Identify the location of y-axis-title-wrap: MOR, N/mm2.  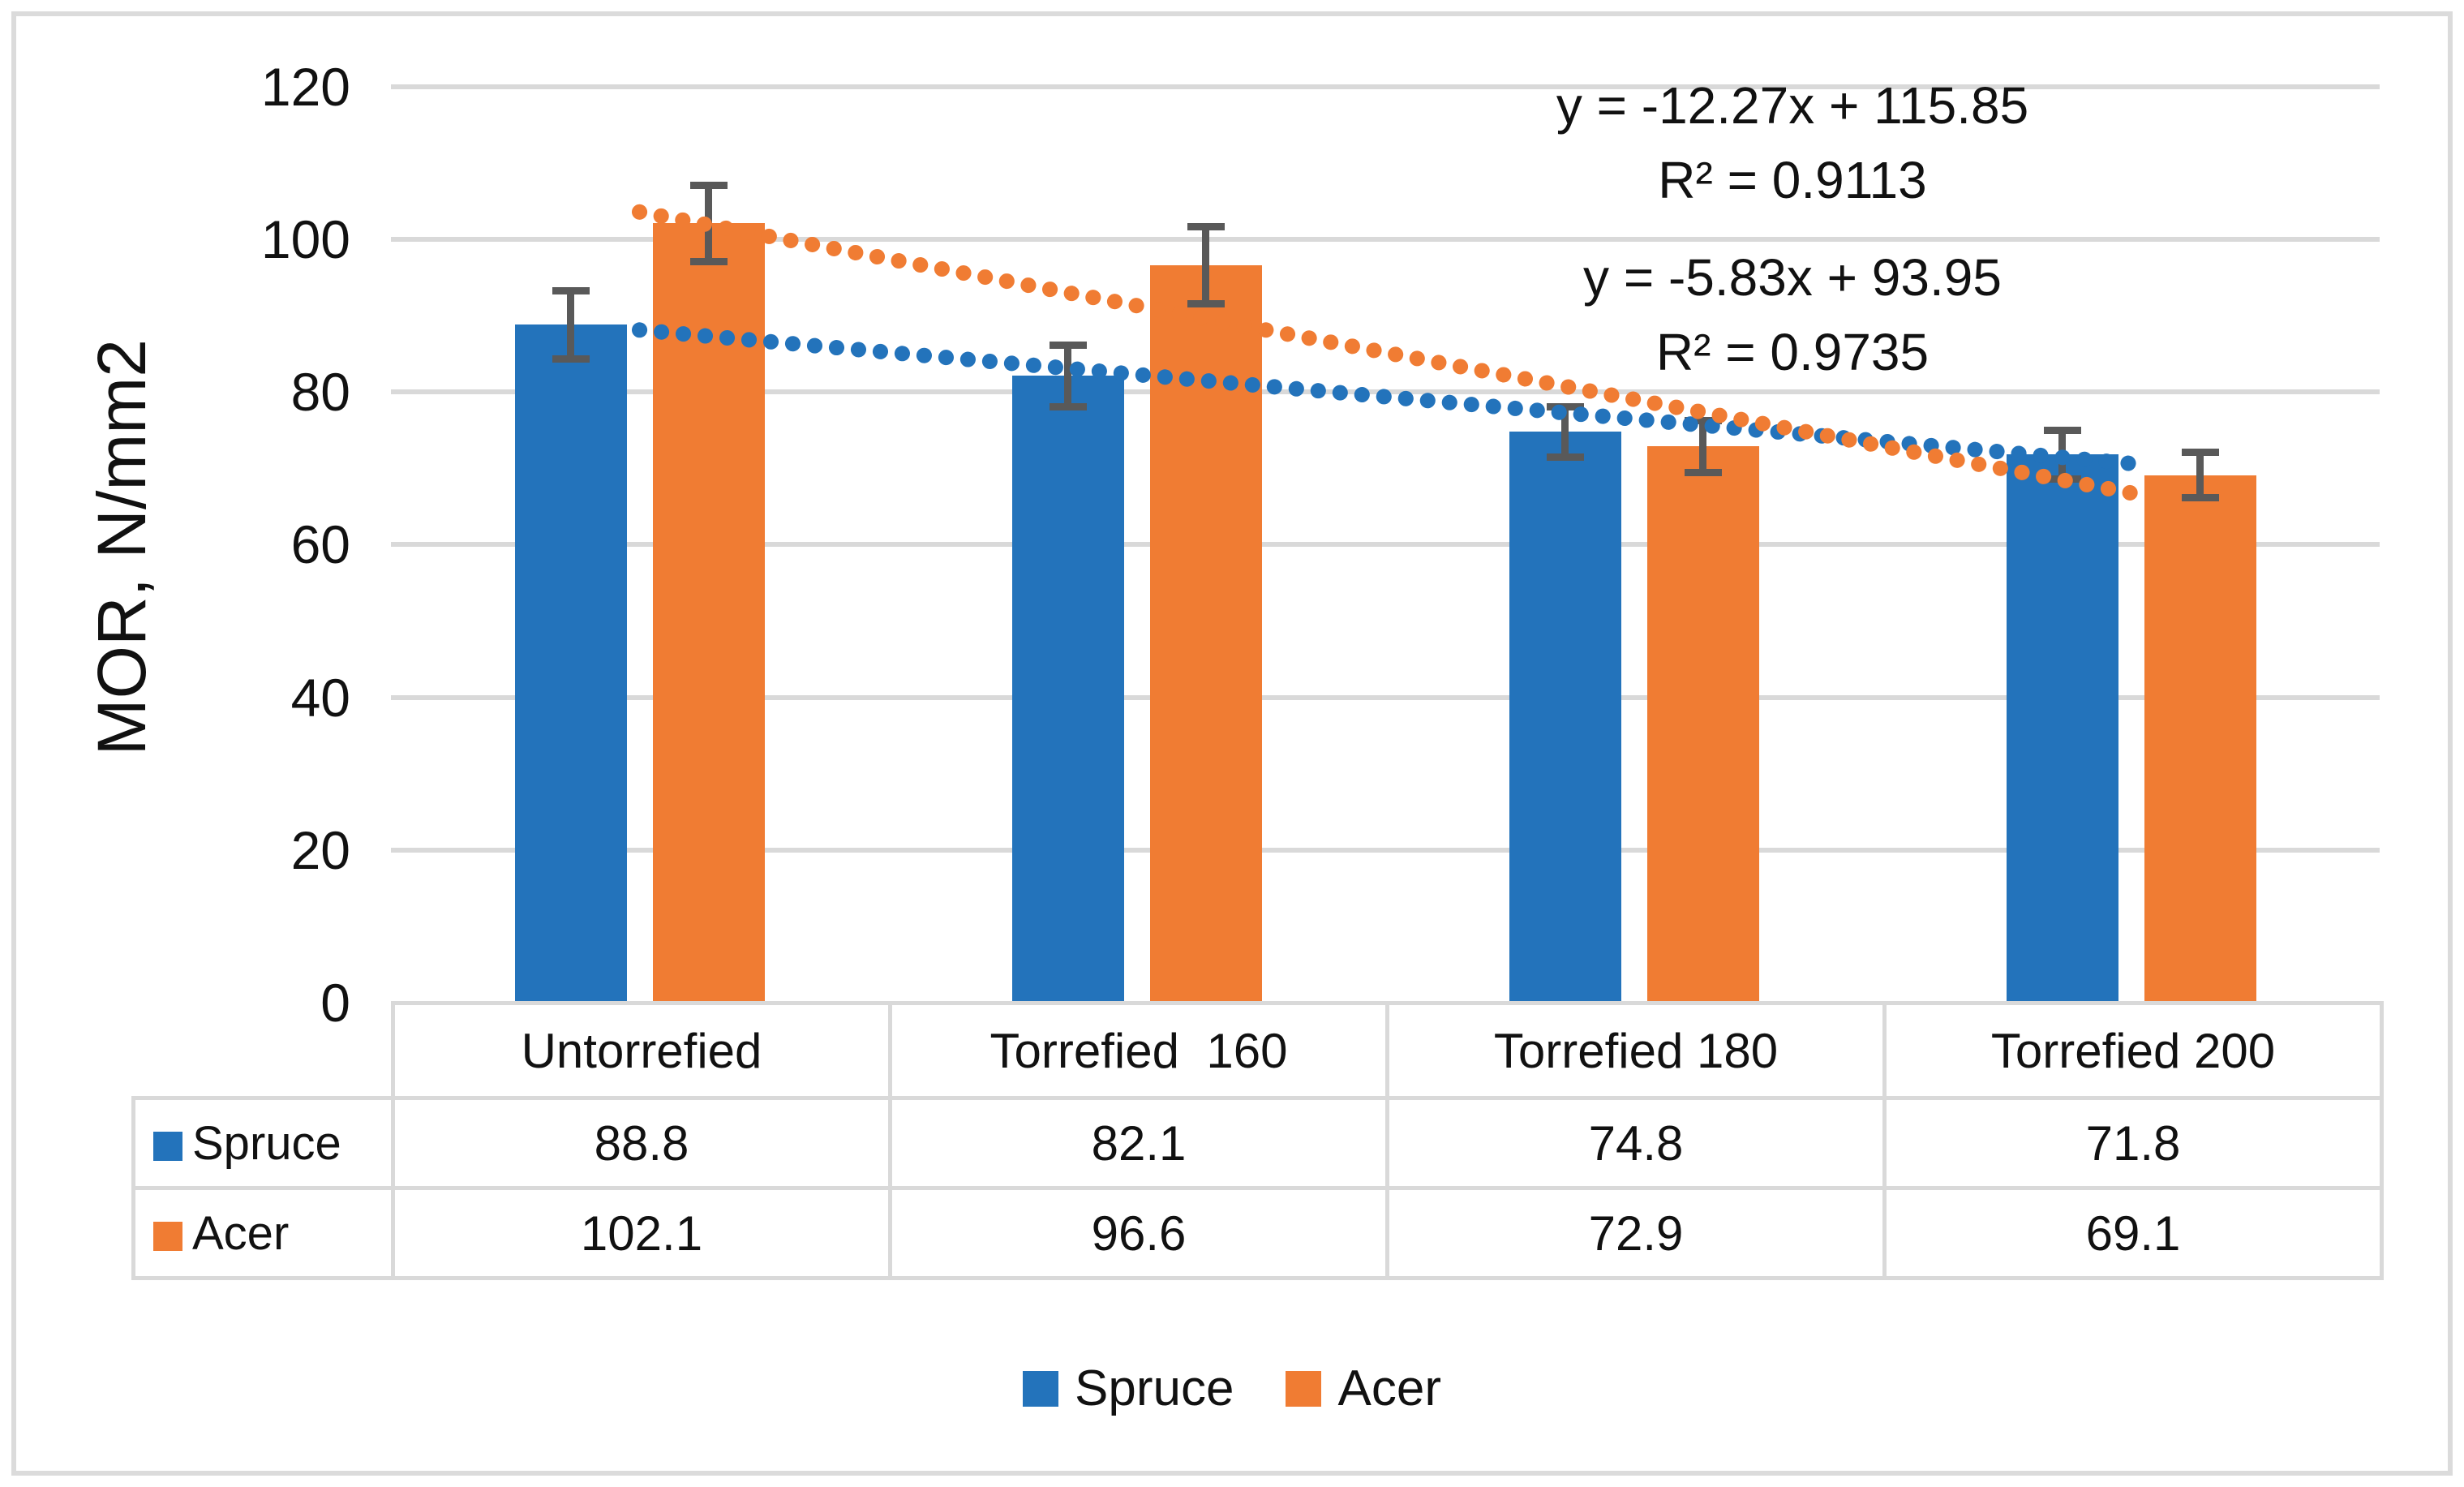
(122, 547).